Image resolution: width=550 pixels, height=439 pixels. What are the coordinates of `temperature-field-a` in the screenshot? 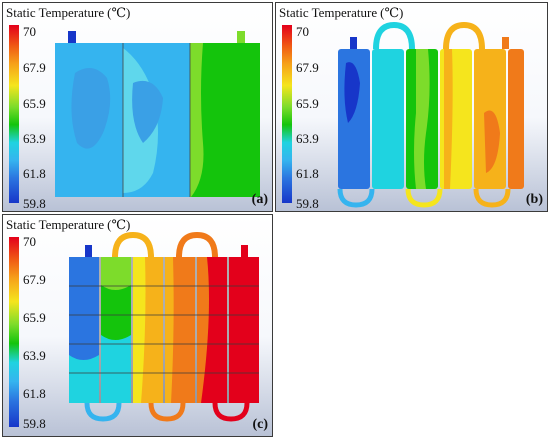 It's located at (157, 114).